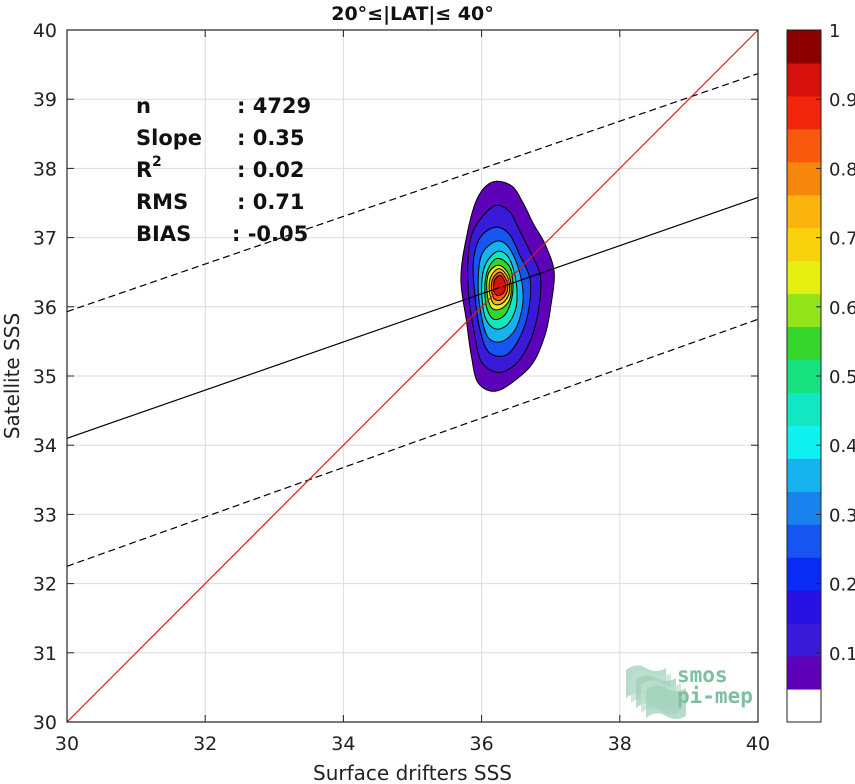 The image size is (855, 784). What do you see at coordinates (274, 106) in the screenshot?
I see `stat-value: : 4729` at bounding box center [274, 106].